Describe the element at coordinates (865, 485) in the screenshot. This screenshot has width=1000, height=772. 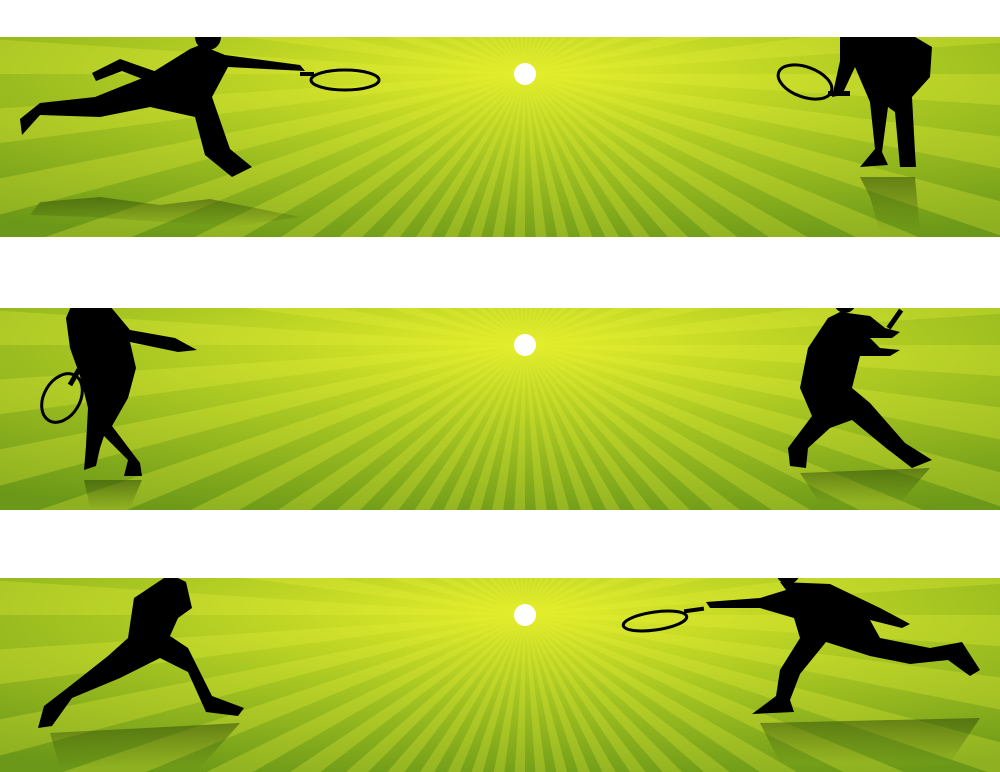
I see `forehand-swing-reflection` at that location.